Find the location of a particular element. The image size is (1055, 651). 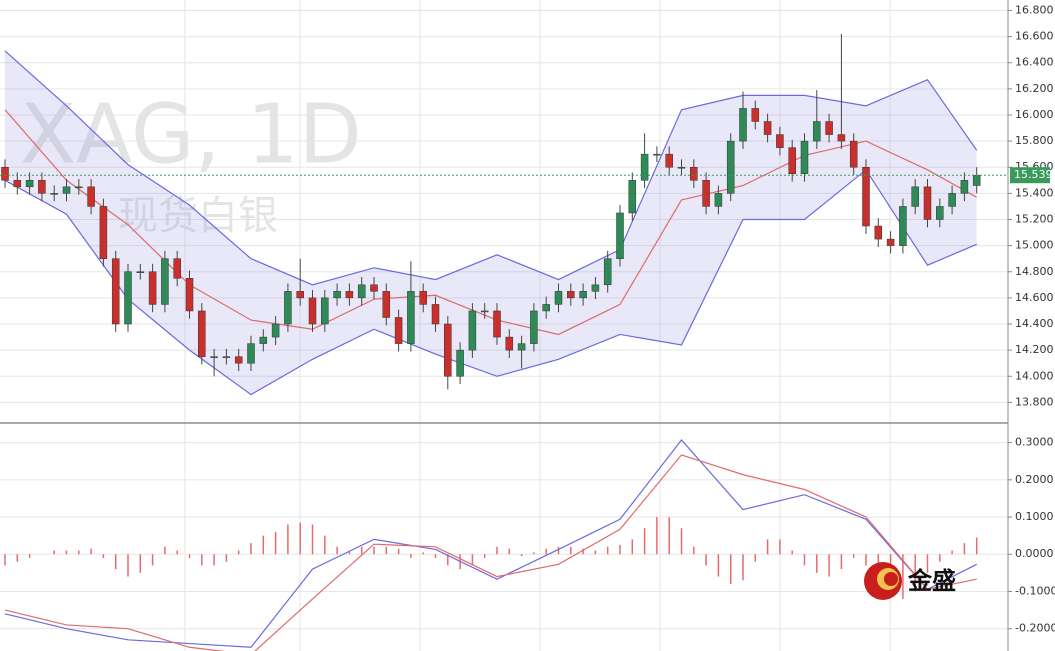

logo: 金盛 is located at coordinates (910, 581).